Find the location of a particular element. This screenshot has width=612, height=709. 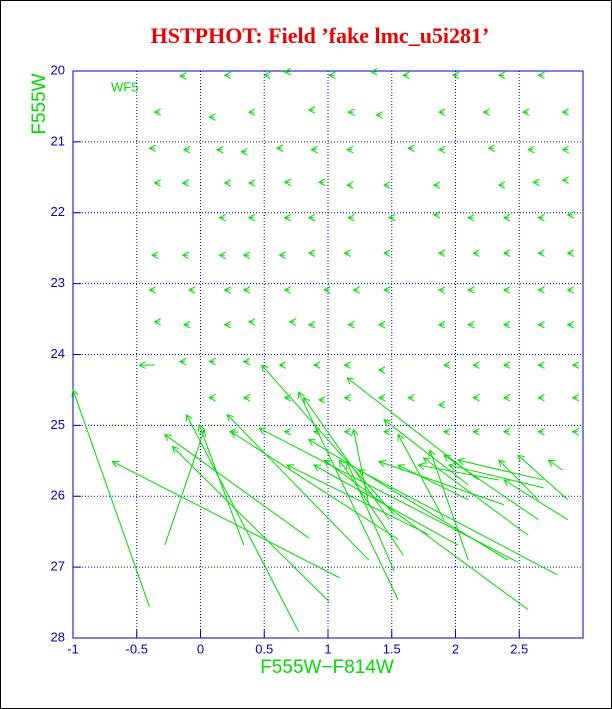

x-tick-label: 1 is located at coordinates (327, 648).